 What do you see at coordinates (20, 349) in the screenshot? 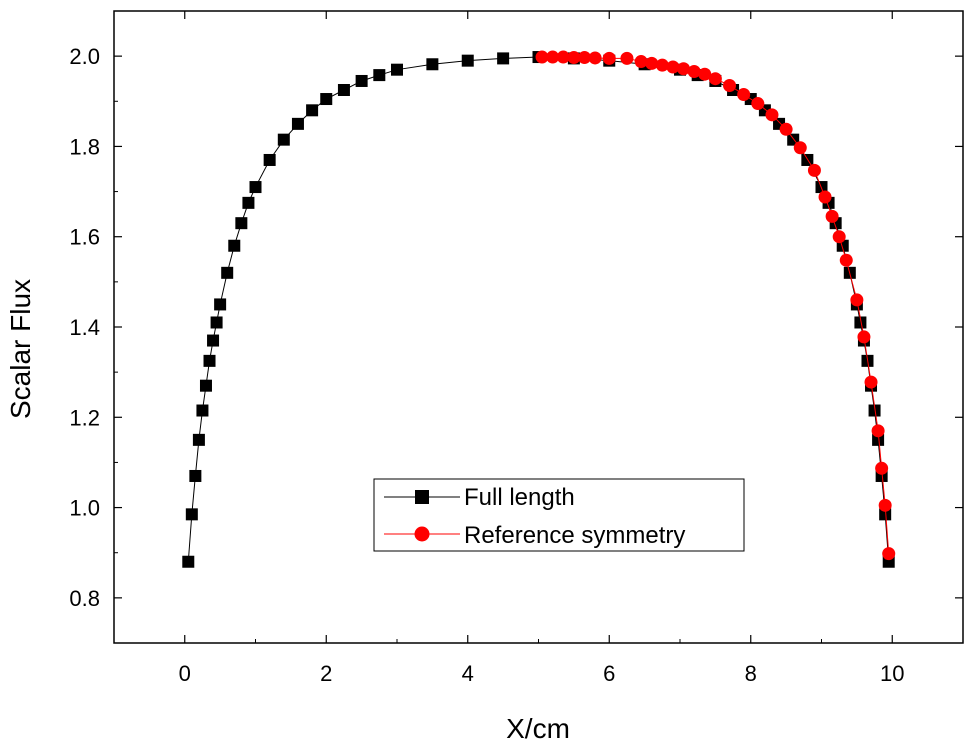
I see `y-axis-title: Scalar Flux` at bounding box center [20, 349].